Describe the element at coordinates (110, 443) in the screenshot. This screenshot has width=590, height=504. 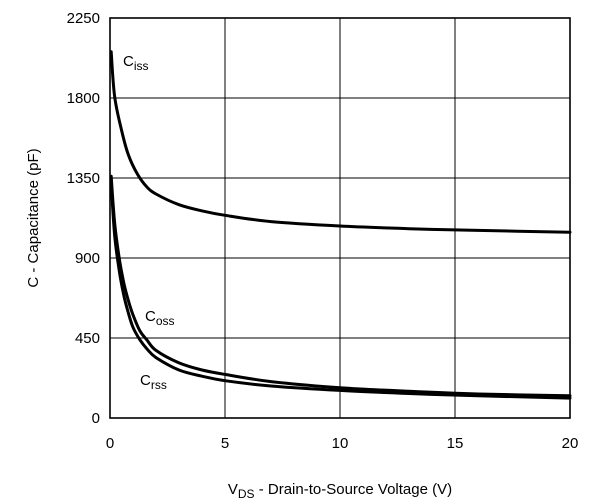
I see `x-tick-label-0: 0` at that location.